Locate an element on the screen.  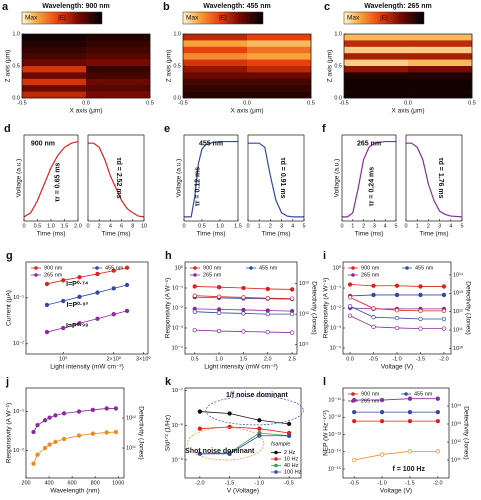
y-axis-label: Z axis (μm) is located at coordinates (8, 66).